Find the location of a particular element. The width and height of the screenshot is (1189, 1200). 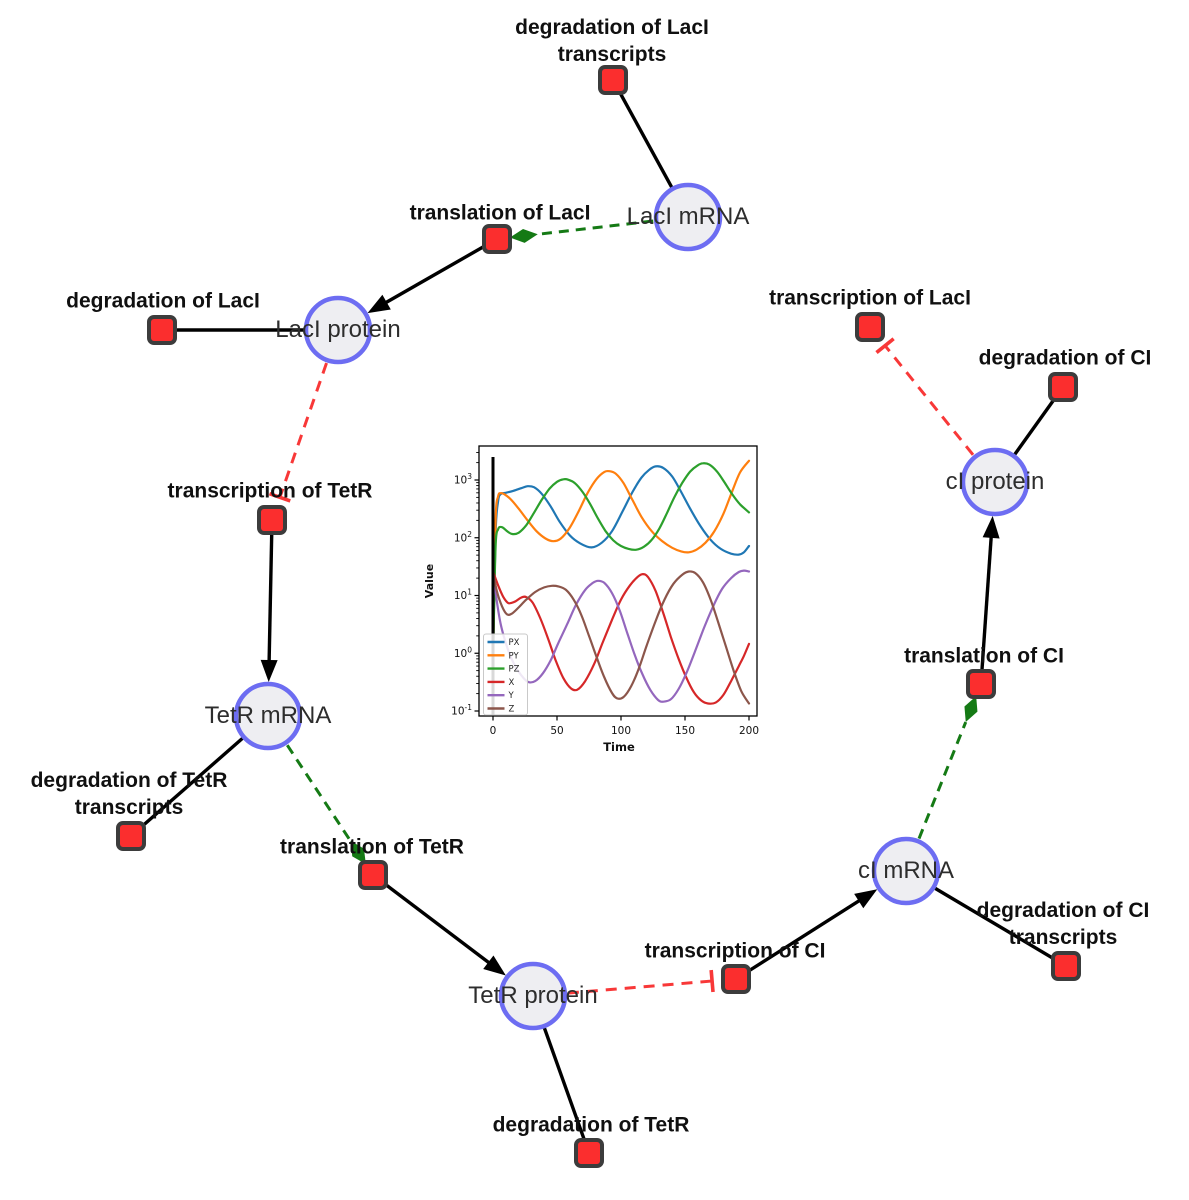

series-Y is located at coordinates (621, 636).